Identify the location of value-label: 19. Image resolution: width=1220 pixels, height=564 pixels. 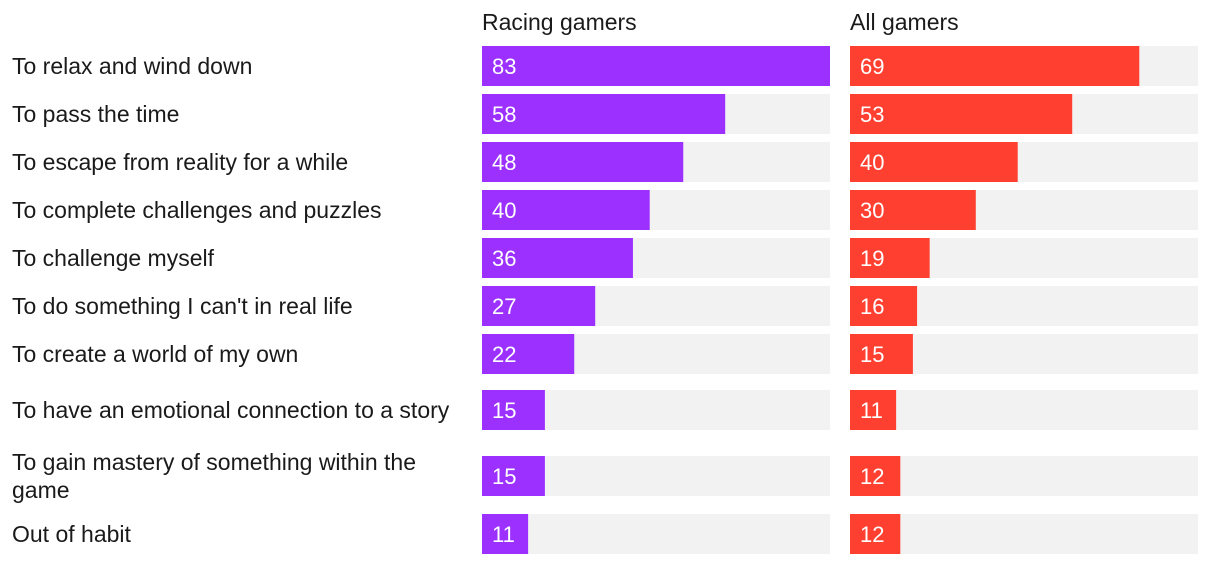
(872, 258).